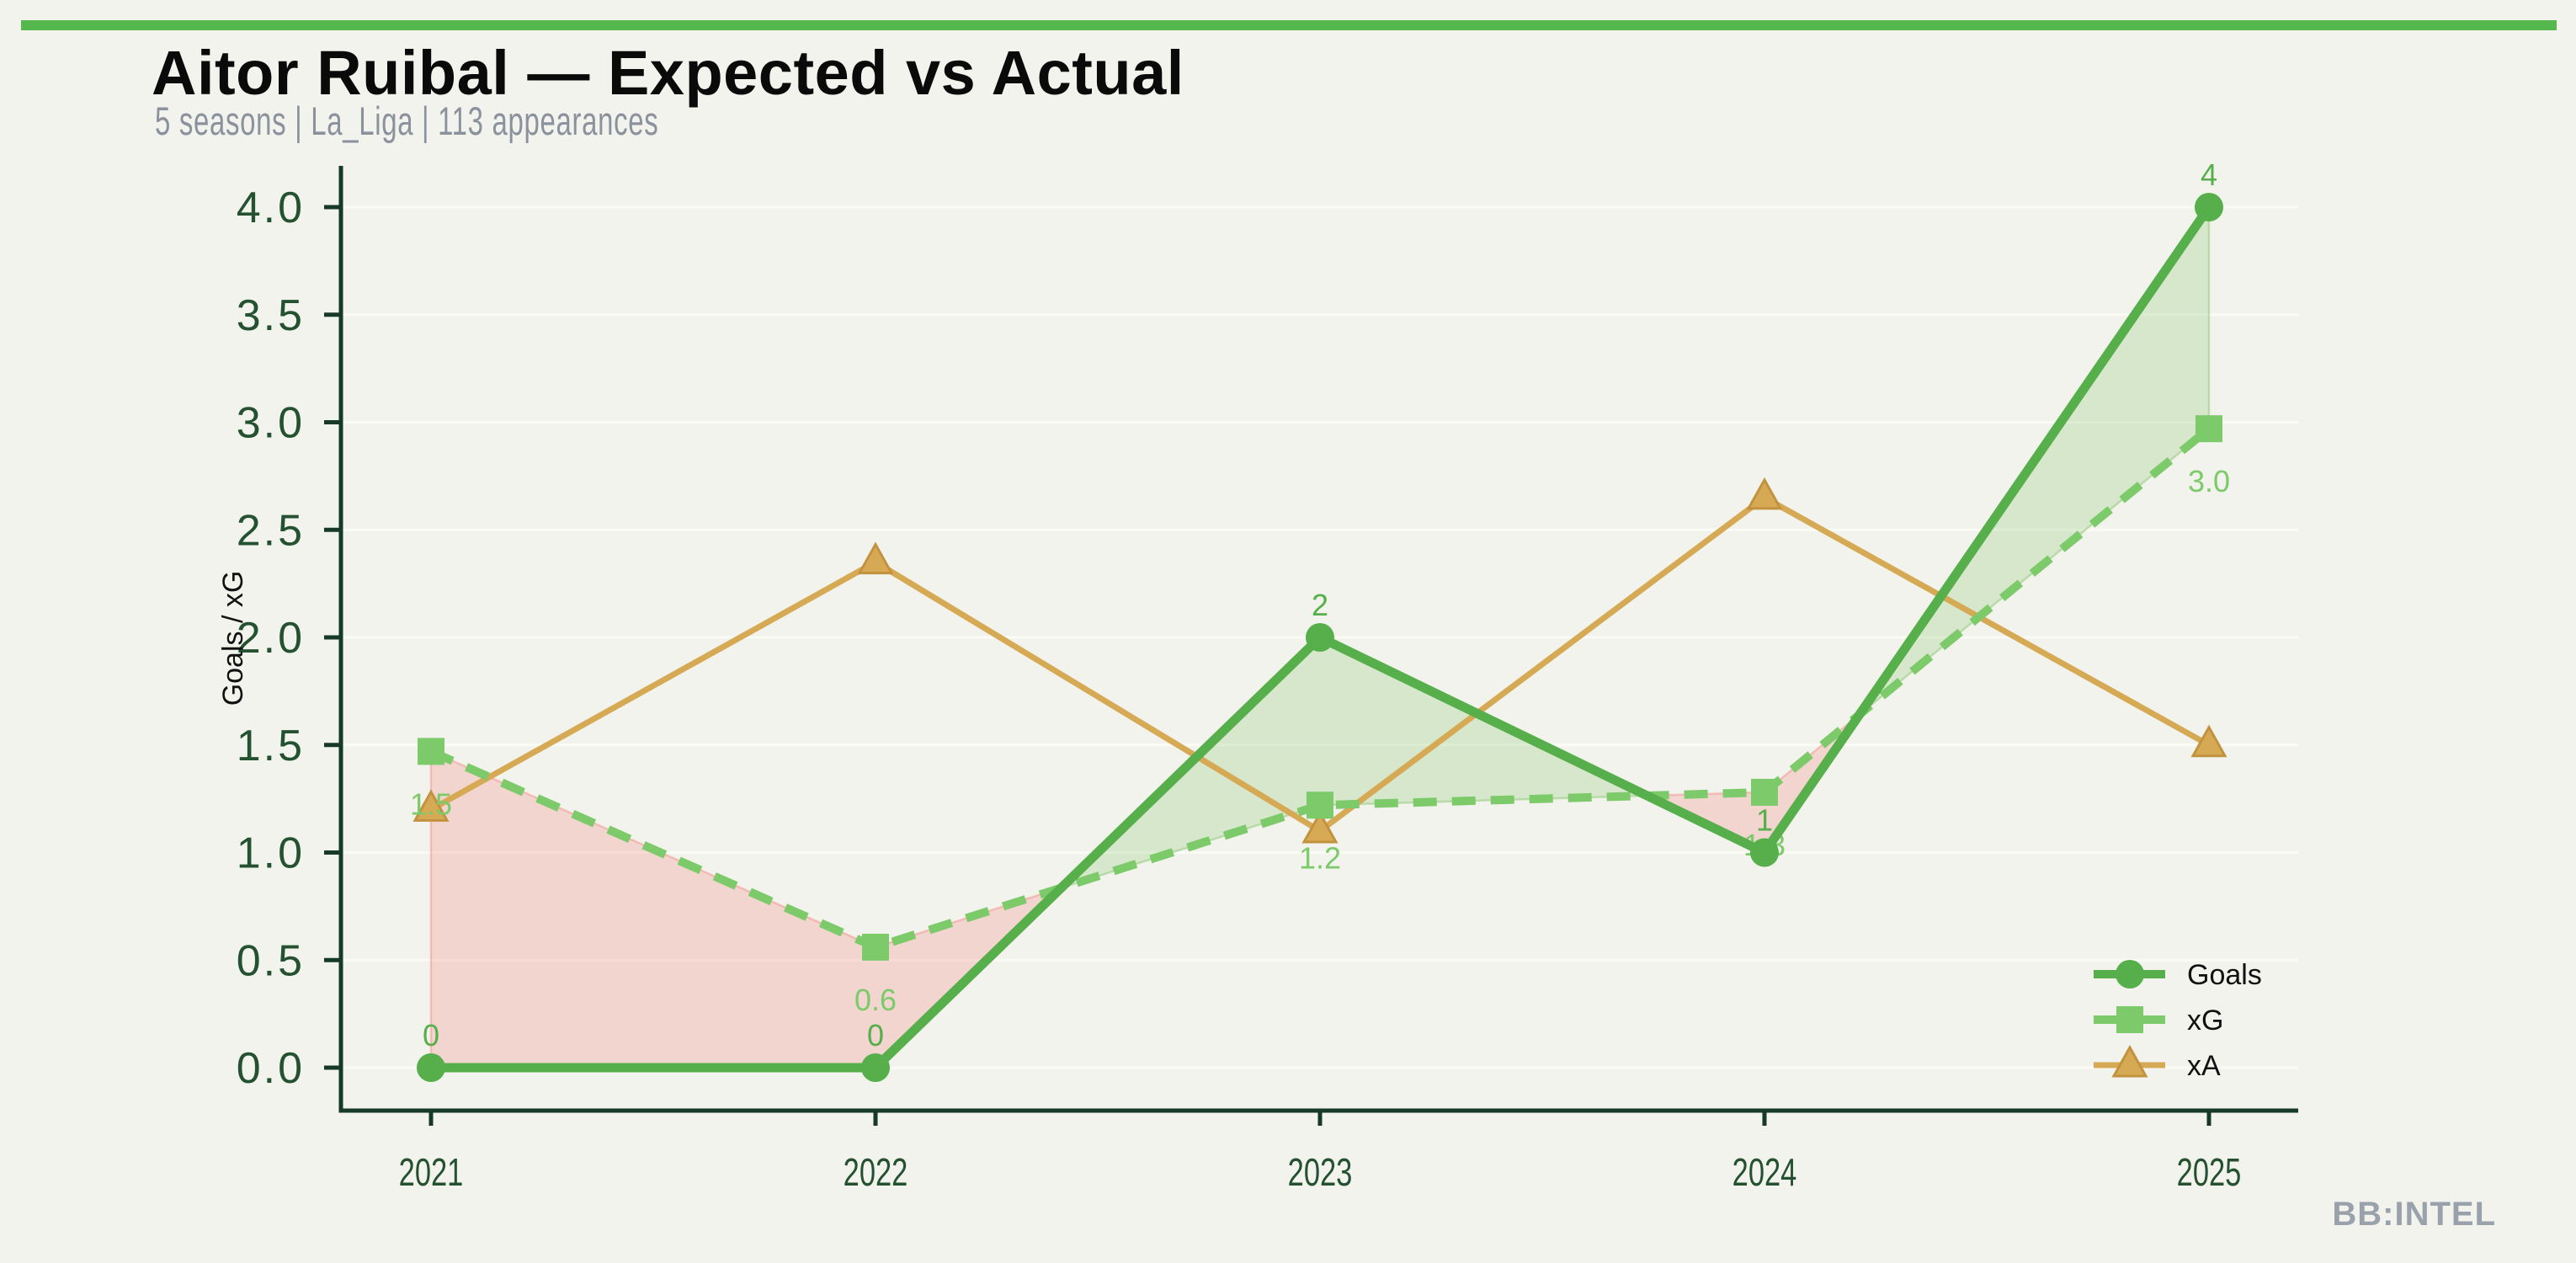 The image size is (2576, 1263). Describe the element at coordinates (271, 208) in the screenshot. I see `y-tick-label: 4.0` at that location.